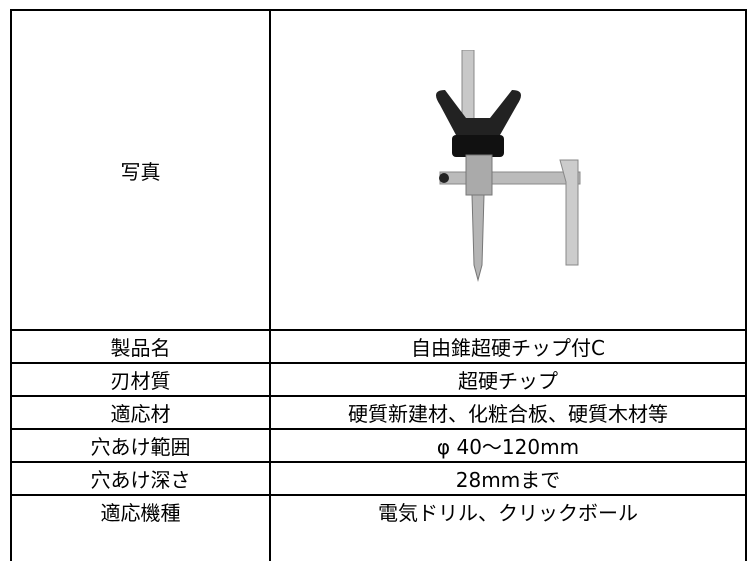 The width and height of the screenshot is (753, 561). What do you see at coordinates (140, 381) in the screenshot?
I see `row-label: 刃材質` at bounding box center [140, 381].